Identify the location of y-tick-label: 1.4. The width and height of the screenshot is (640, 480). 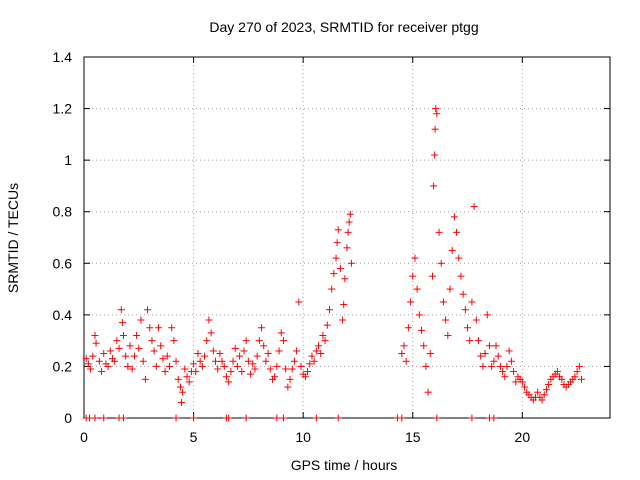
(63, 57).